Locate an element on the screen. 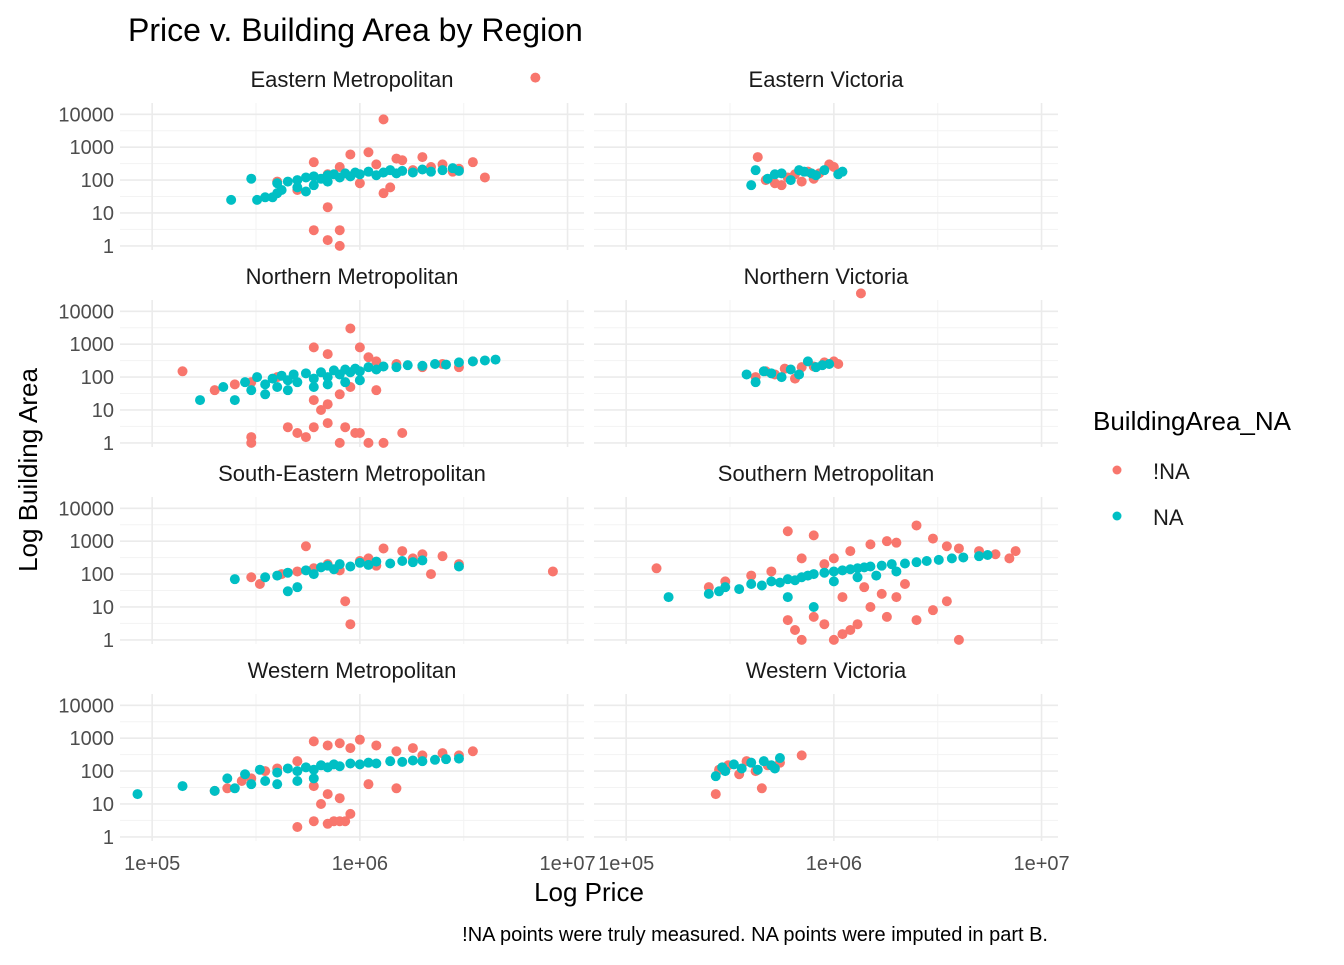 Image resolution: width=1344 pixels, height=965 pixels. x-tick-label: 1e+07 is located at coordinates (567, 864).